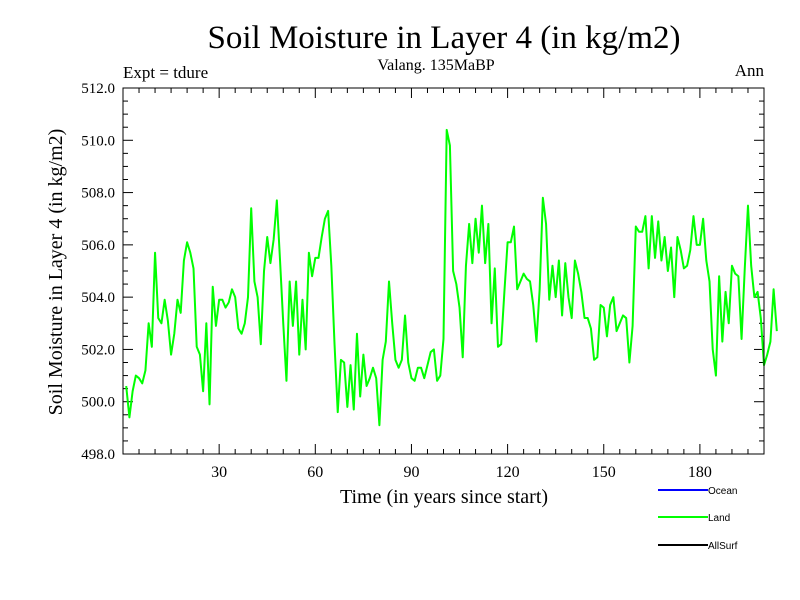 This screenshot has height=600, width=800. I want to click on x-tick-label: 150, so click(604, 472).